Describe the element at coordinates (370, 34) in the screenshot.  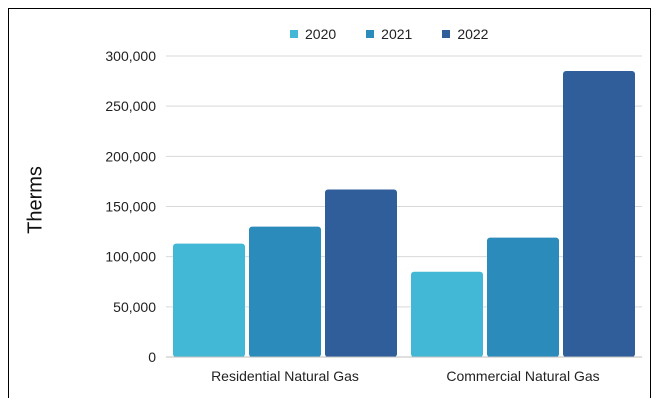
I see `legend-swatch-2021` at that location.